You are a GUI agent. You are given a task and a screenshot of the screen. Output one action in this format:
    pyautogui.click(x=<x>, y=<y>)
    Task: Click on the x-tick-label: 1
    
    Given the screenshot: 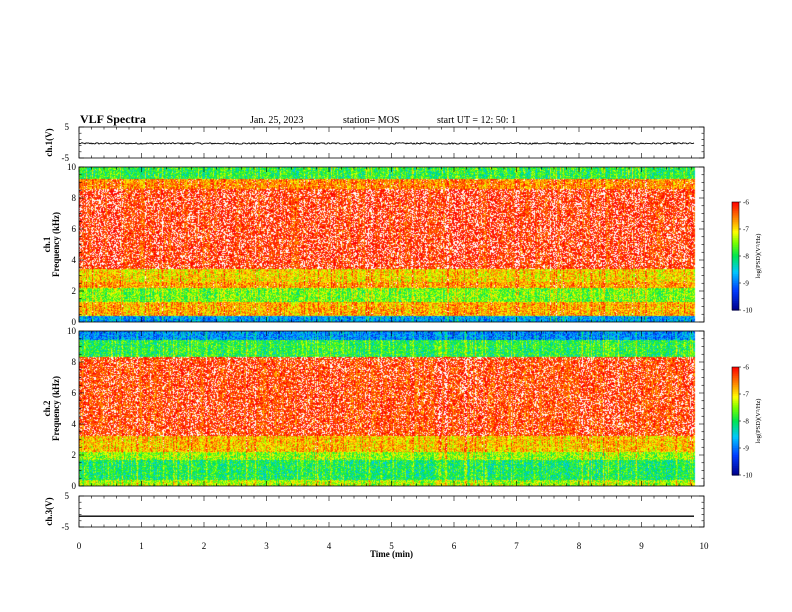 What is the action you would take?
    pyautogui.click(x=141, y=546)
    